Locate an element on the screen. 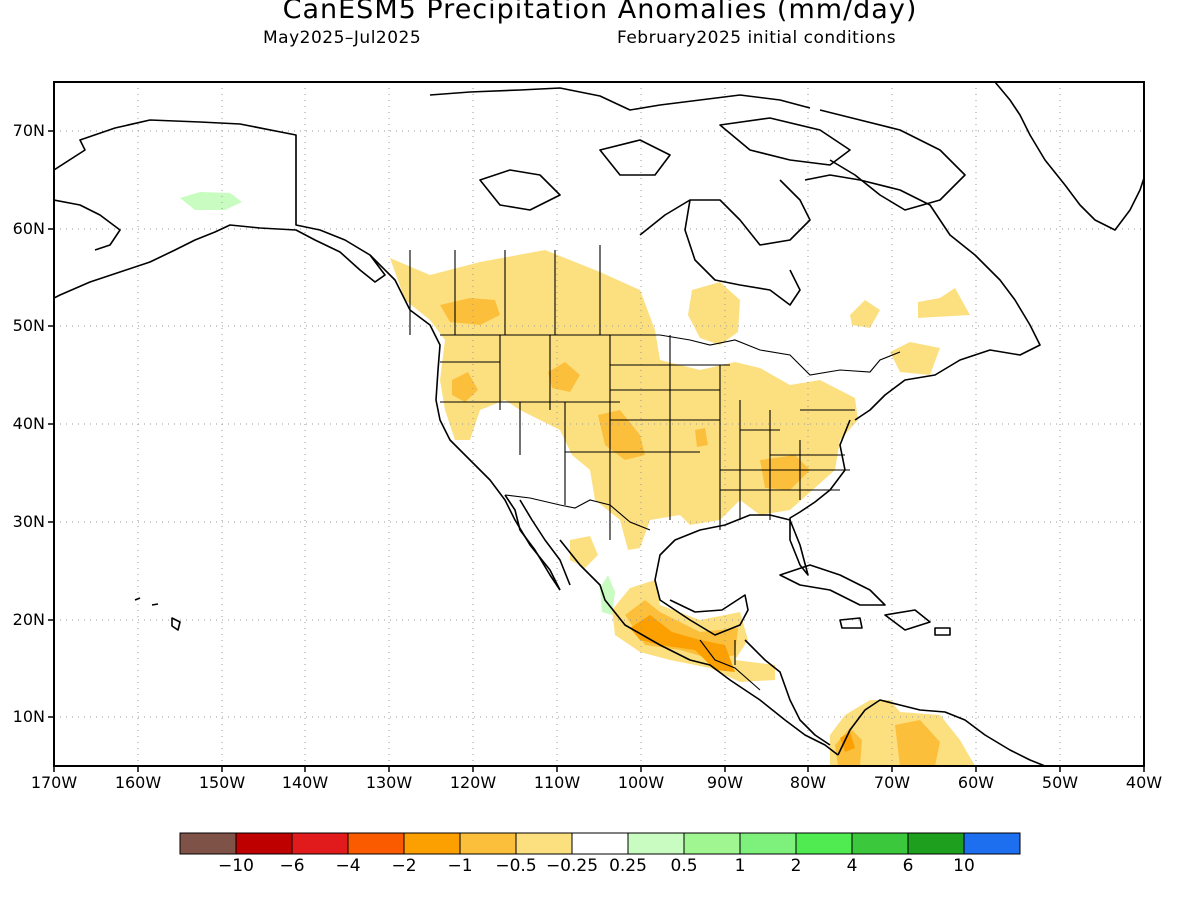  coast-cuba is located at coordinates (832, 585).